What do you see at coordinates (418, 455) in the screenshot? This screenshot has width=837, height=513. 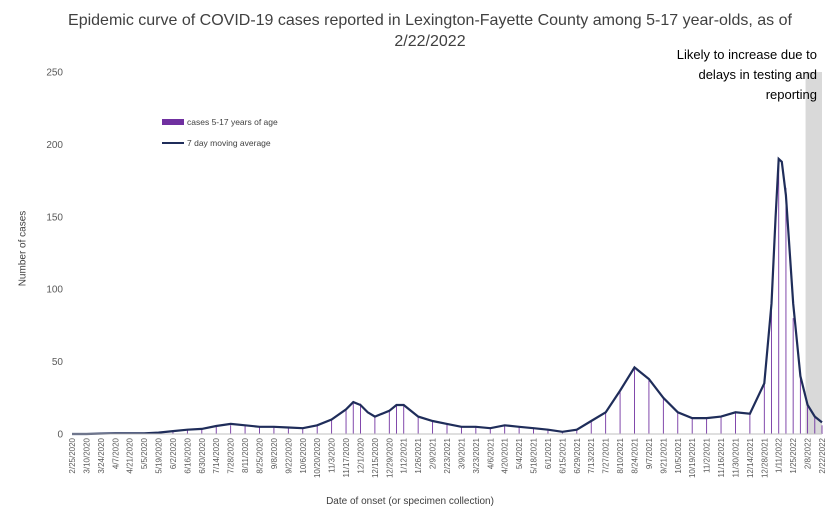 I see `x-tick-label: 1/26/2021` at bounding box center [418, 455].